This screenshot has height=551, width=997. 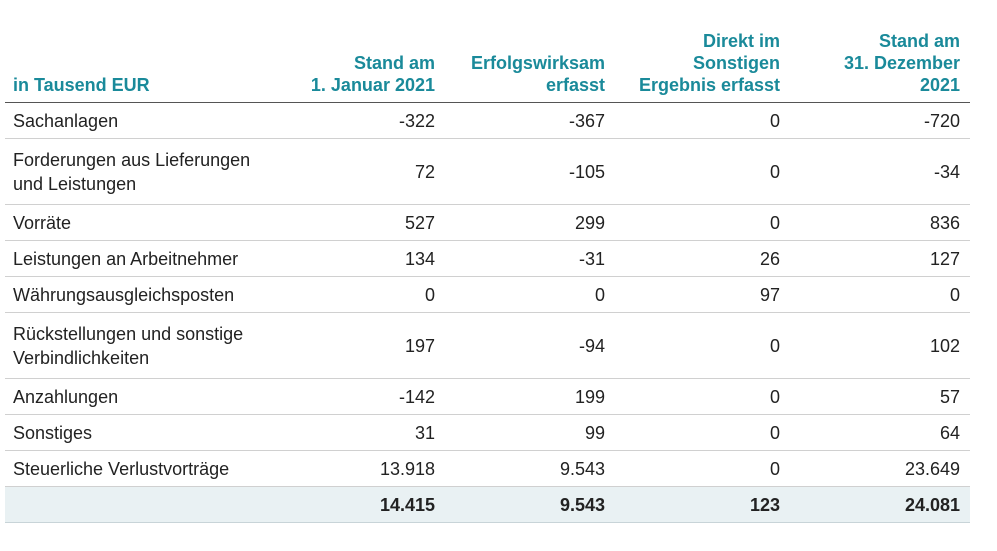 I want to click on cell-closing: 64, so click(x=880, y=432).